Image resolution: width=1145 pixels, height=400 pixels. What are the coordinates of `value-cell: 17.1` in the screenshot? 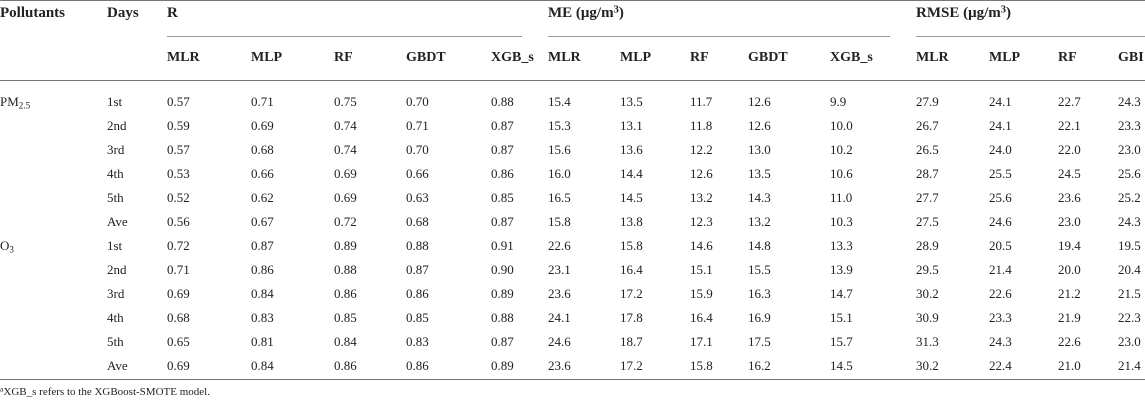 It's located at (701, 341).